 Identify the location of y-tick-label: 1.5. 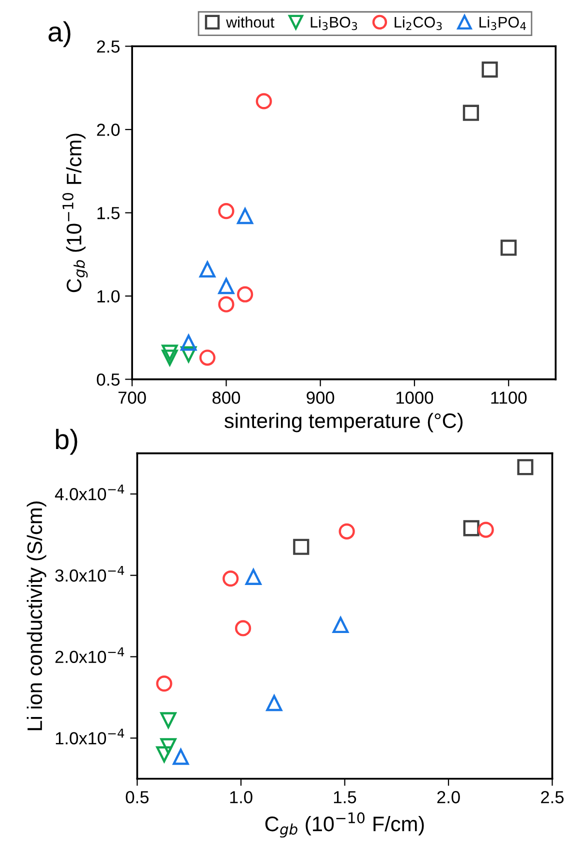
(108, 213).